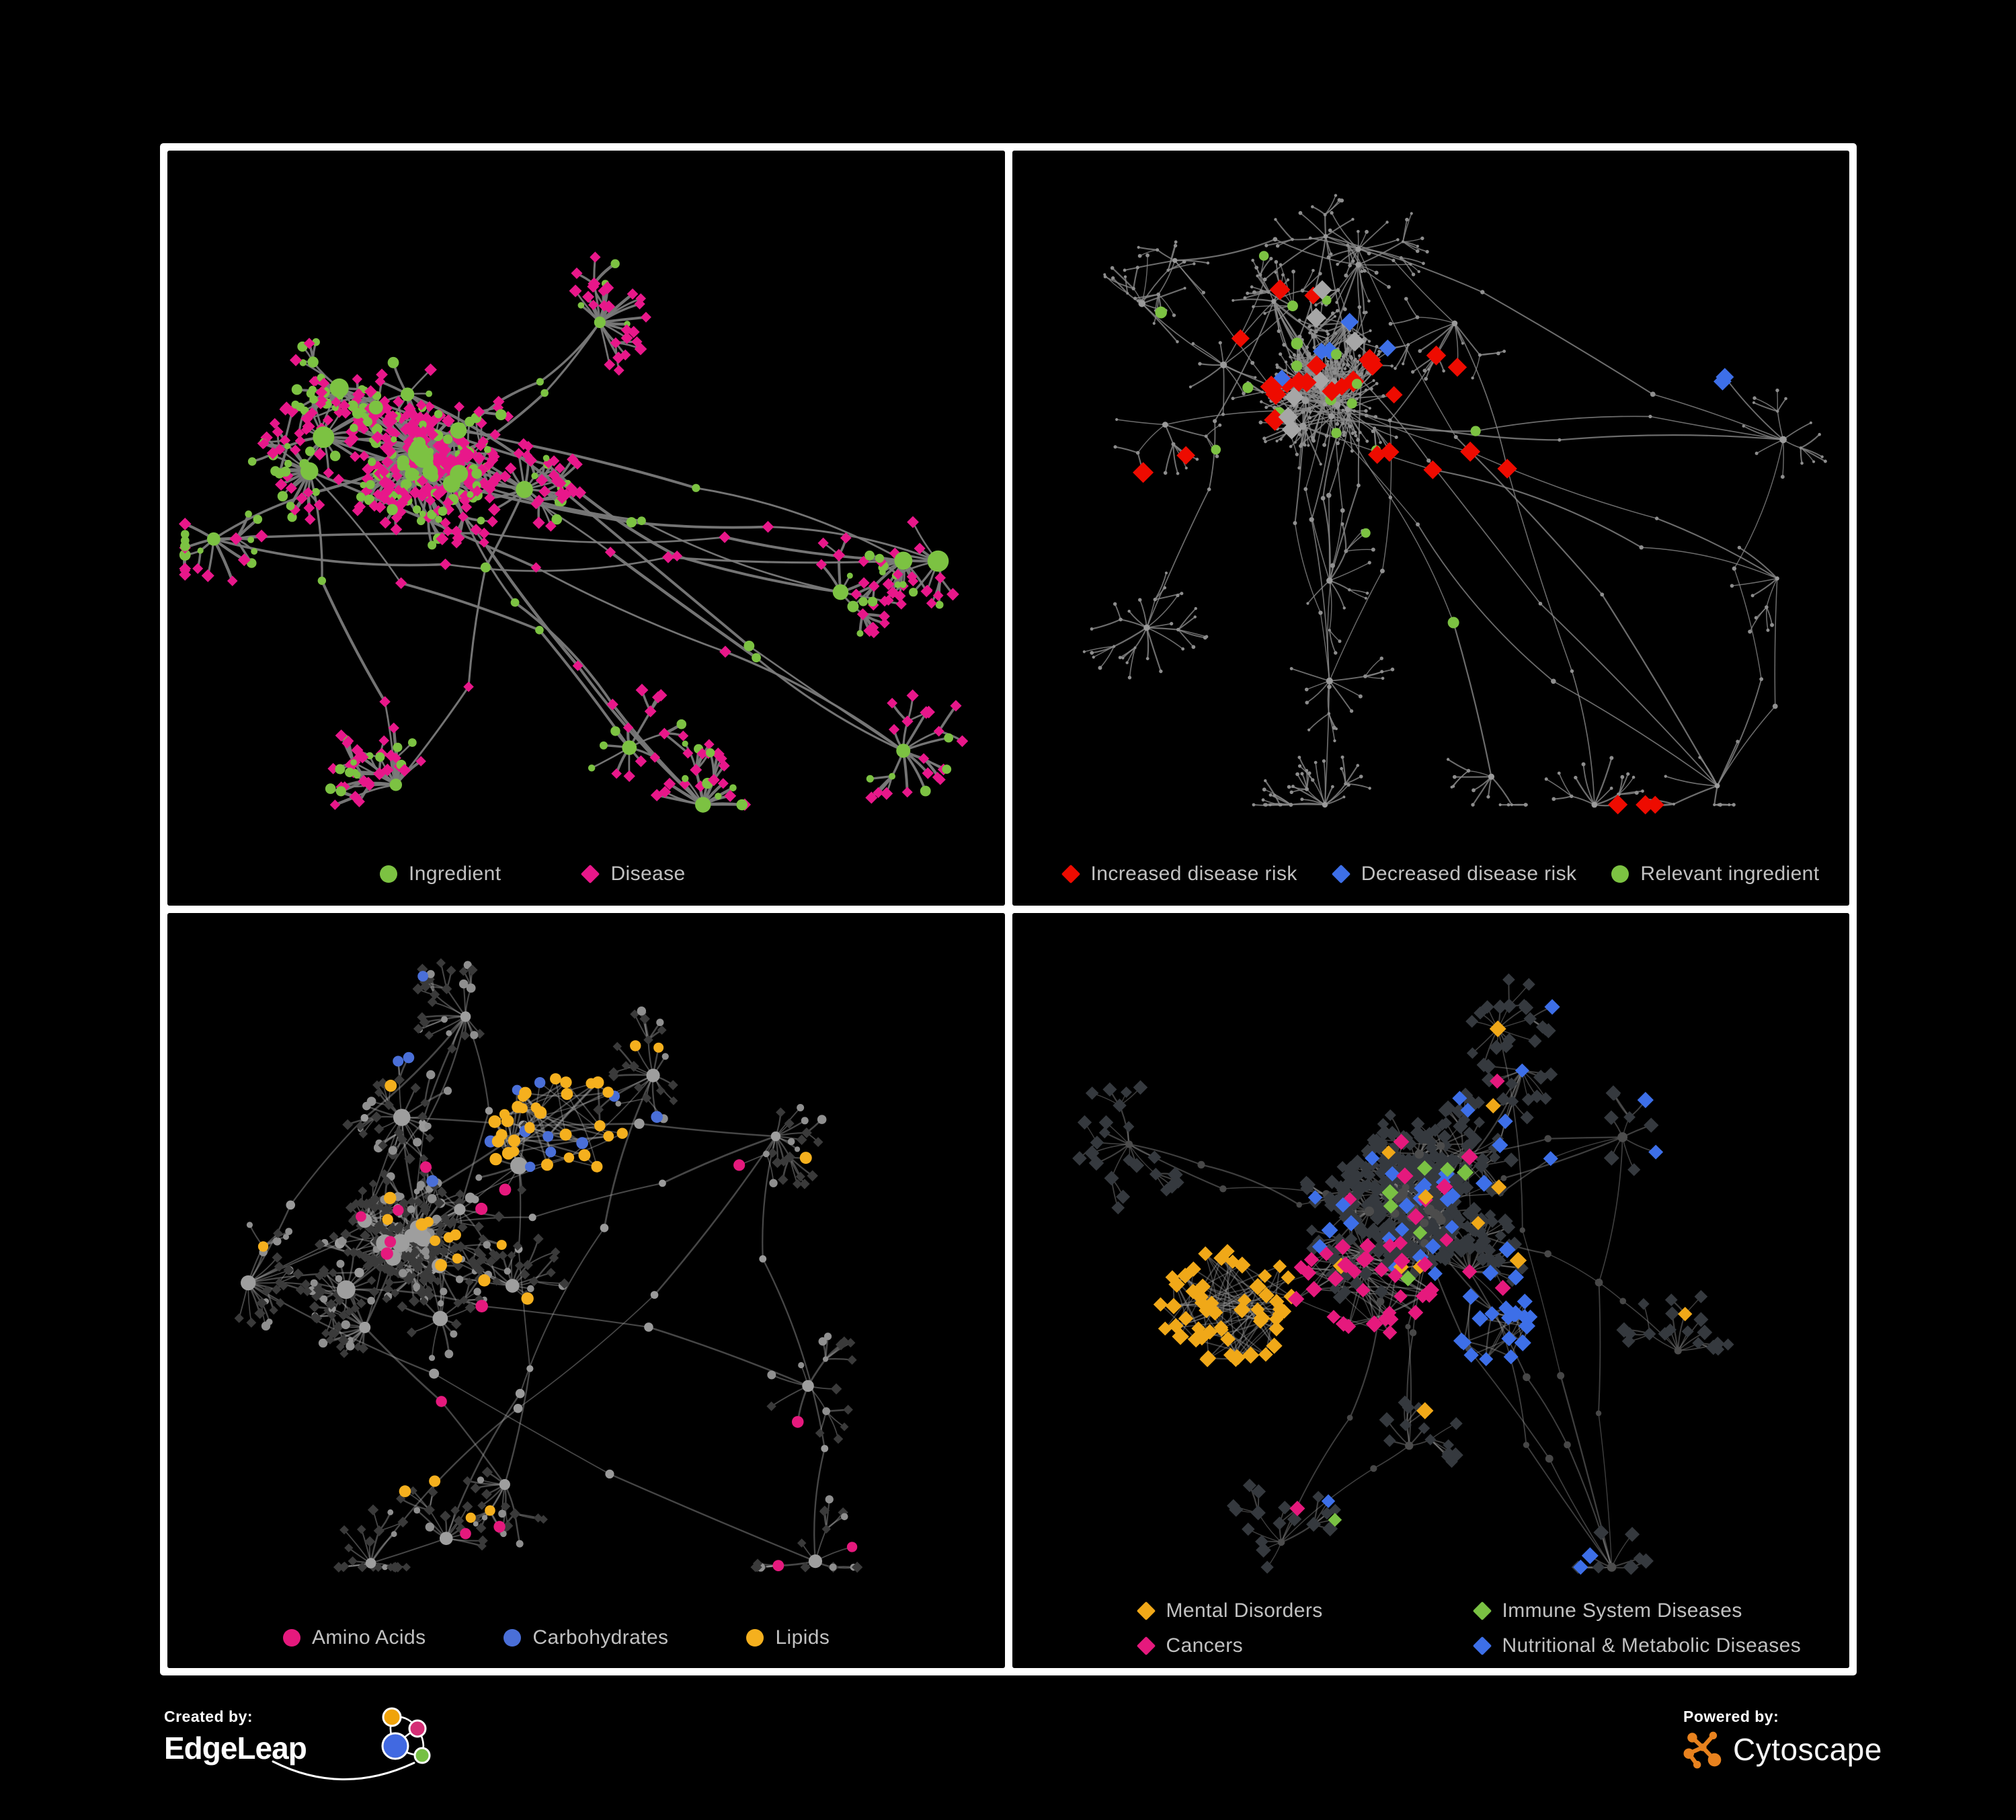  I want to click on legend-item: Amino Acids, so click(354, 1637).